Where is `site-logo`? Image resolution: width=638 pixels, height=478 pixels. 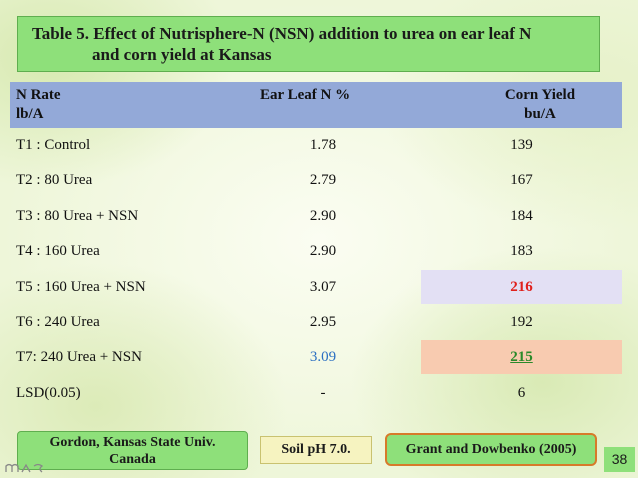 site-logo is located at coordinates (27, 469).